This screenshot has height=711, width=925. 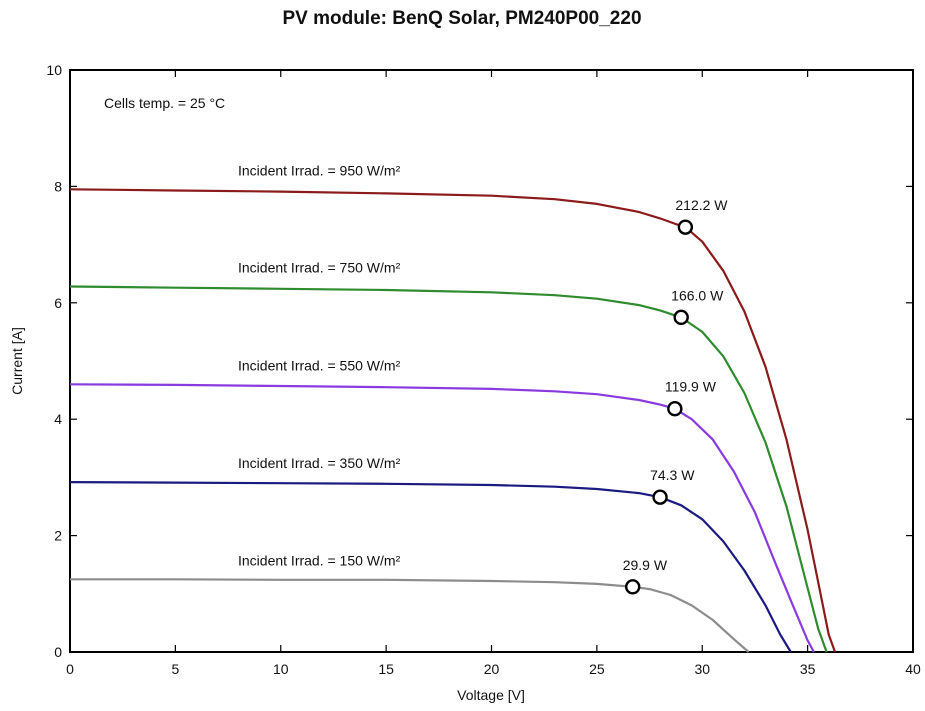 What do you see at coordinates (58, 419) in the screenshot?
I see `y-tick-label: 4` at bounding box center [58, 419].